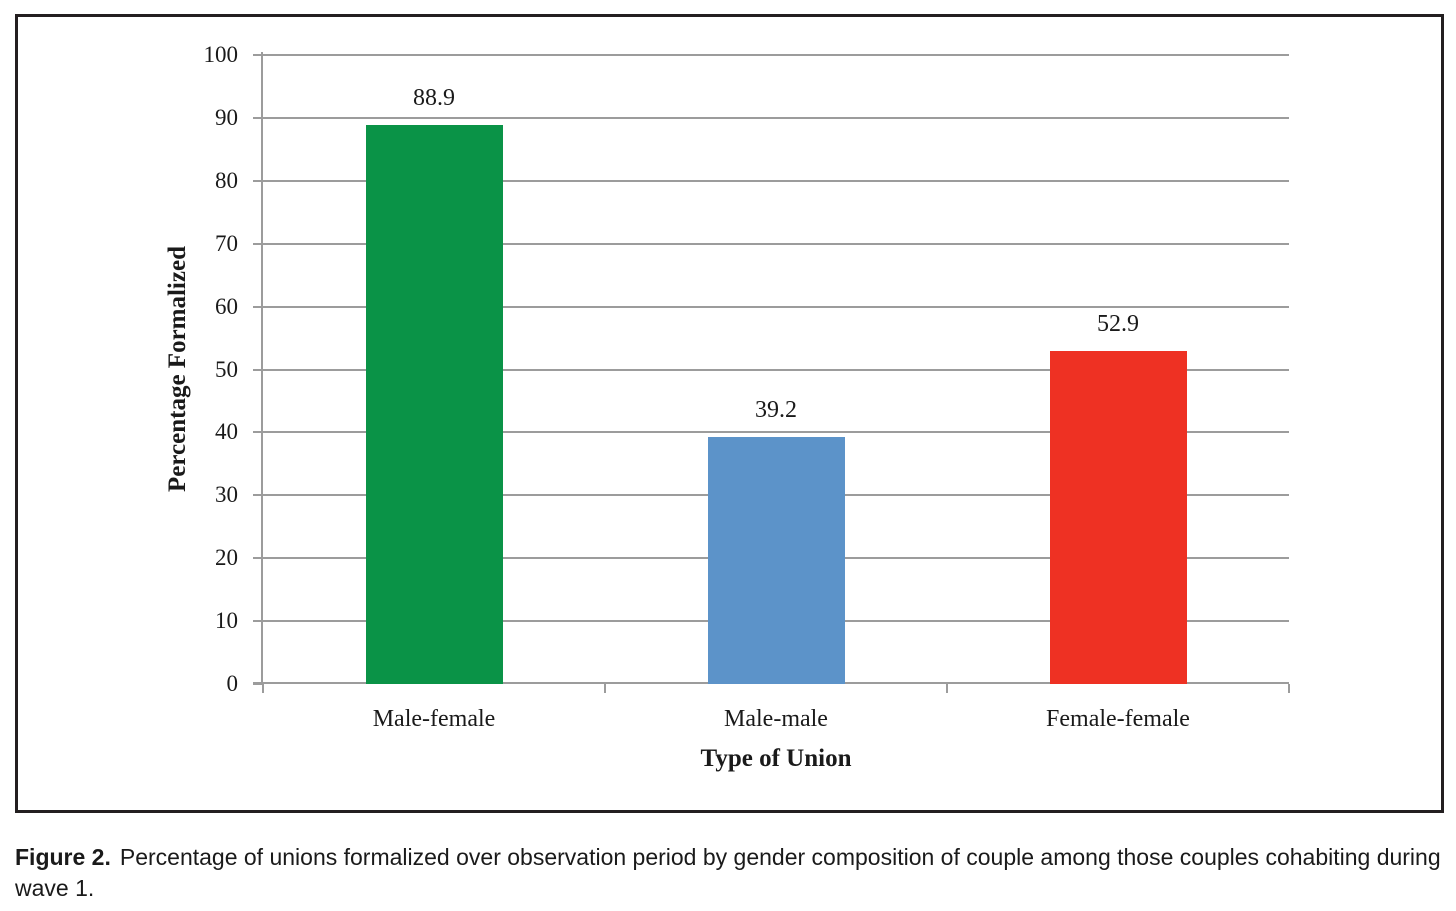 The width and height of the screenshot is (1456, 911). What do you see at coordinates (434, 719) in the screenshot?
I see `x-category-label: Male-female` at bounding box center [434, 719].